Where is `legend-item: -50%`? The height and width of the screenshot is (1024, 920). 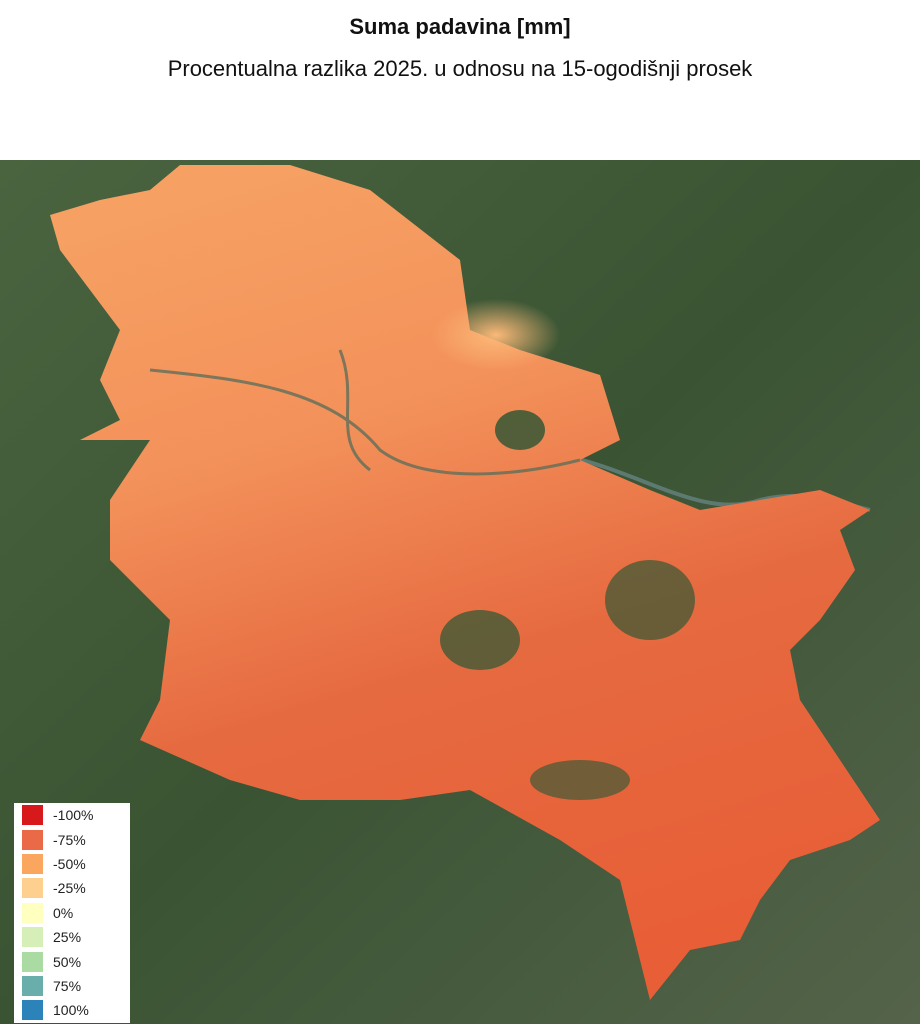
legend-item: -50% is located at coordinates (72, 864).